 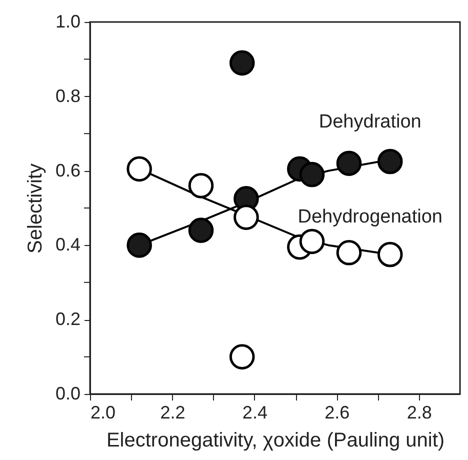 What do you see at coordinates (103, 412) in the screenshot?
I see `x-tick-label: 2.0` at bounding box center [103, 412].